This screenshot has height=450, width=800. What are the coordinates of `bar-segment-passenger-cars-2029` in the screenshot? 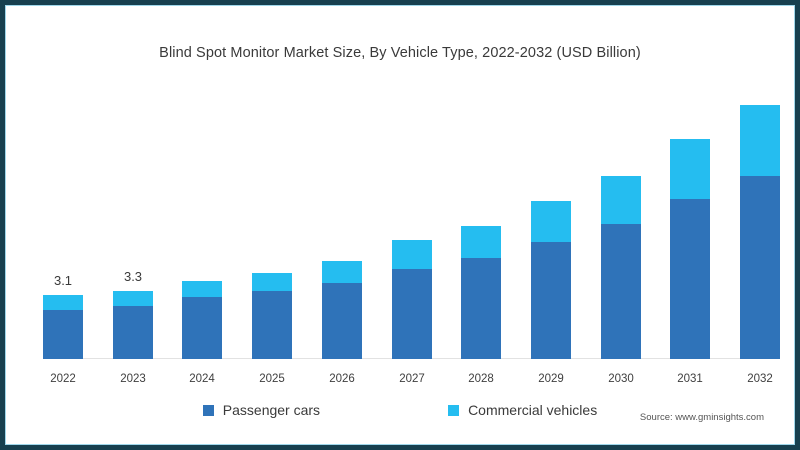 It's located at (551, 300).